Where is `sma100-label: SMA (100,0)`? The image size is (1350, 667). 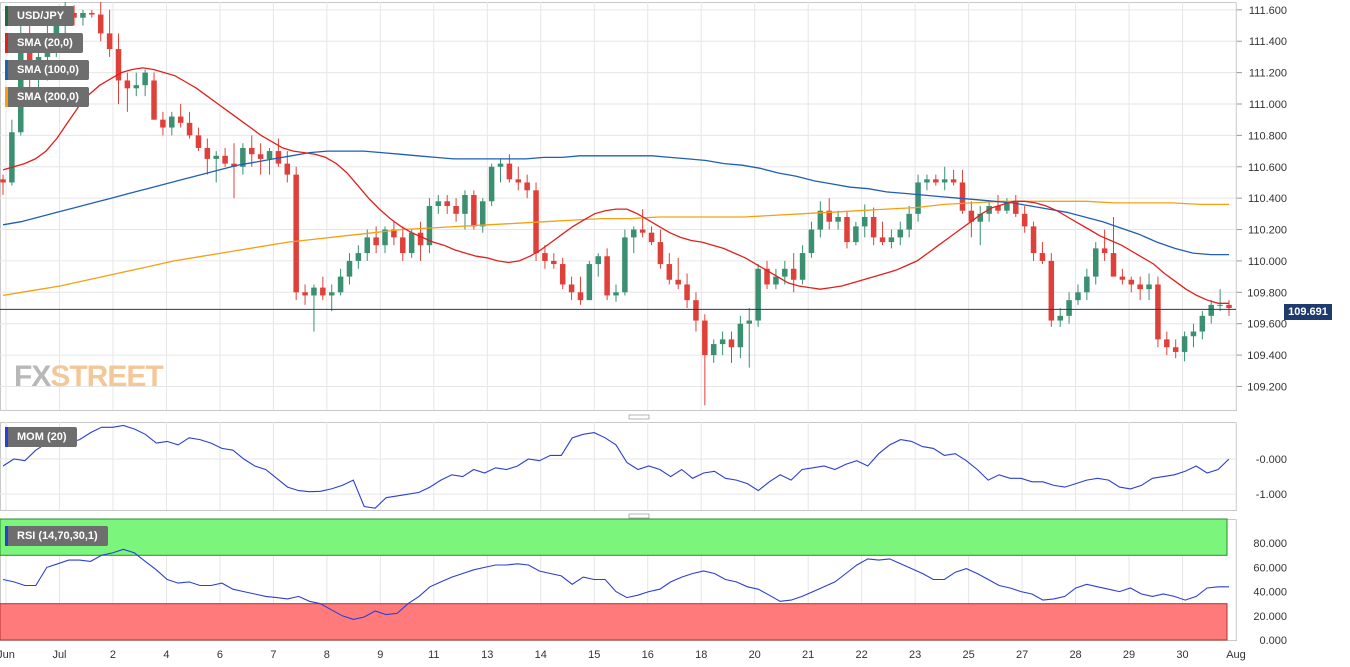
sma100-label: SMA (100,0) is located at coordinates (47, 70).